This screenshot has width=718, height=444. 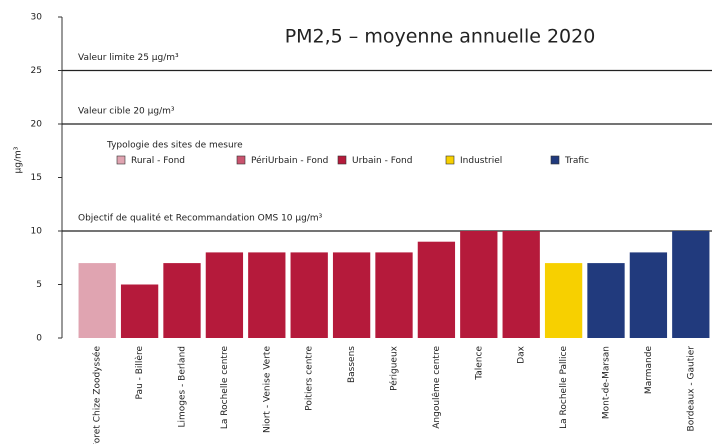 What do you see at coordinates (37, 232) in the screenshot?
I see `y-tick-label: 10` at bounding box center [37, 232].